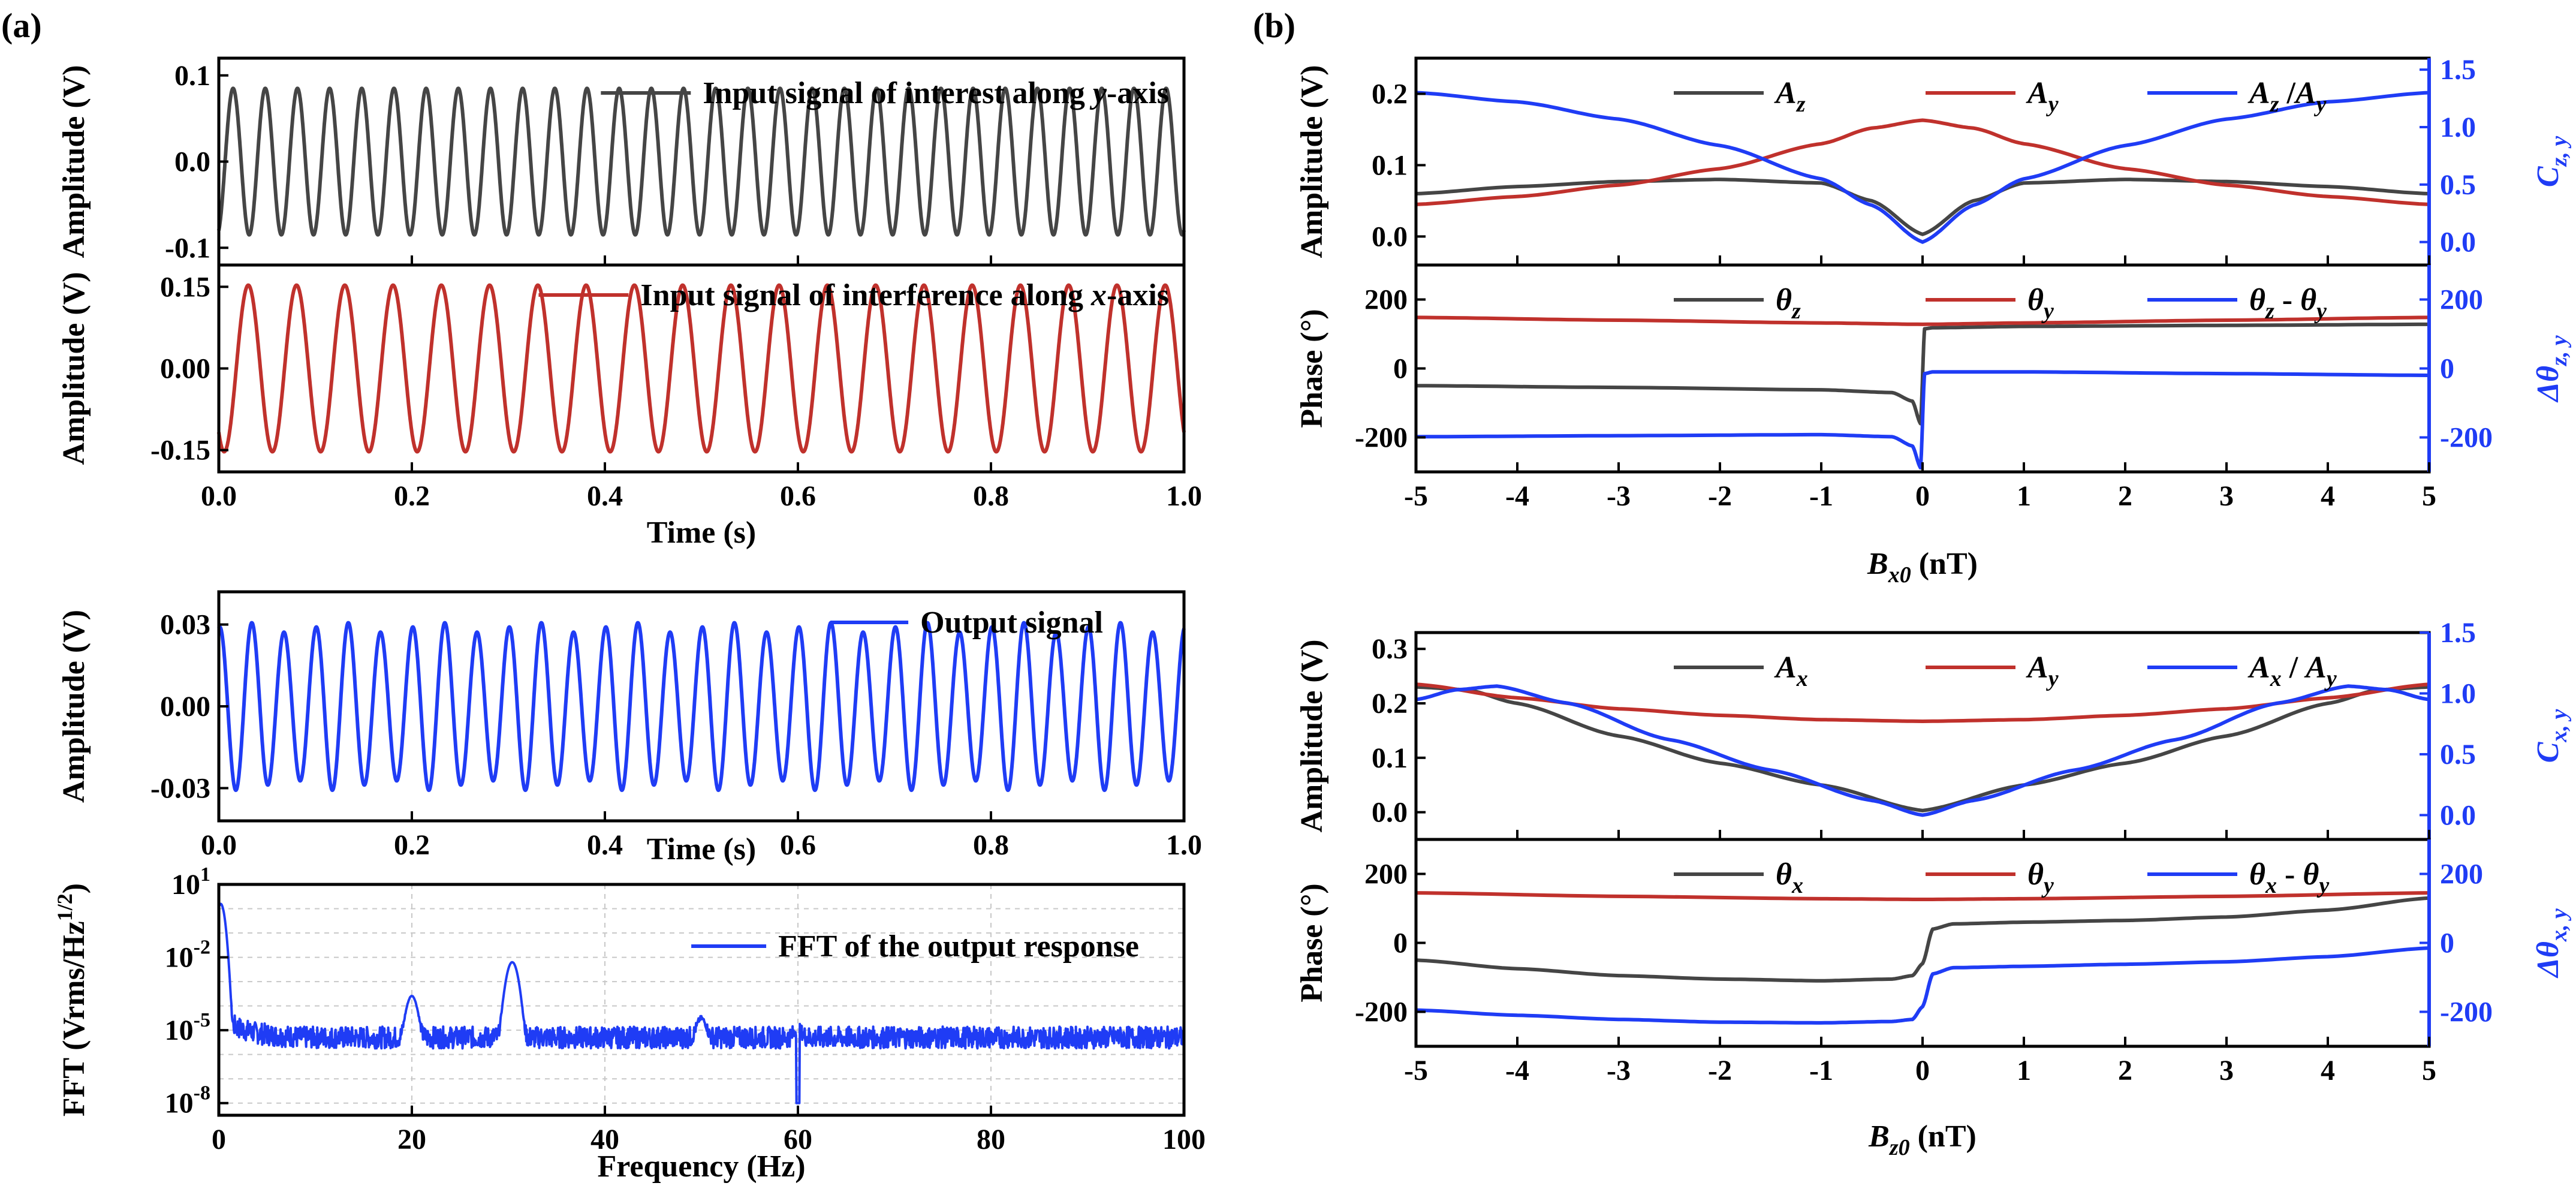  What do you see at coordinates (188, 955) in the screenshot?
I see `y-tick-label: 10⁻²` at bounding box center [188, 955].